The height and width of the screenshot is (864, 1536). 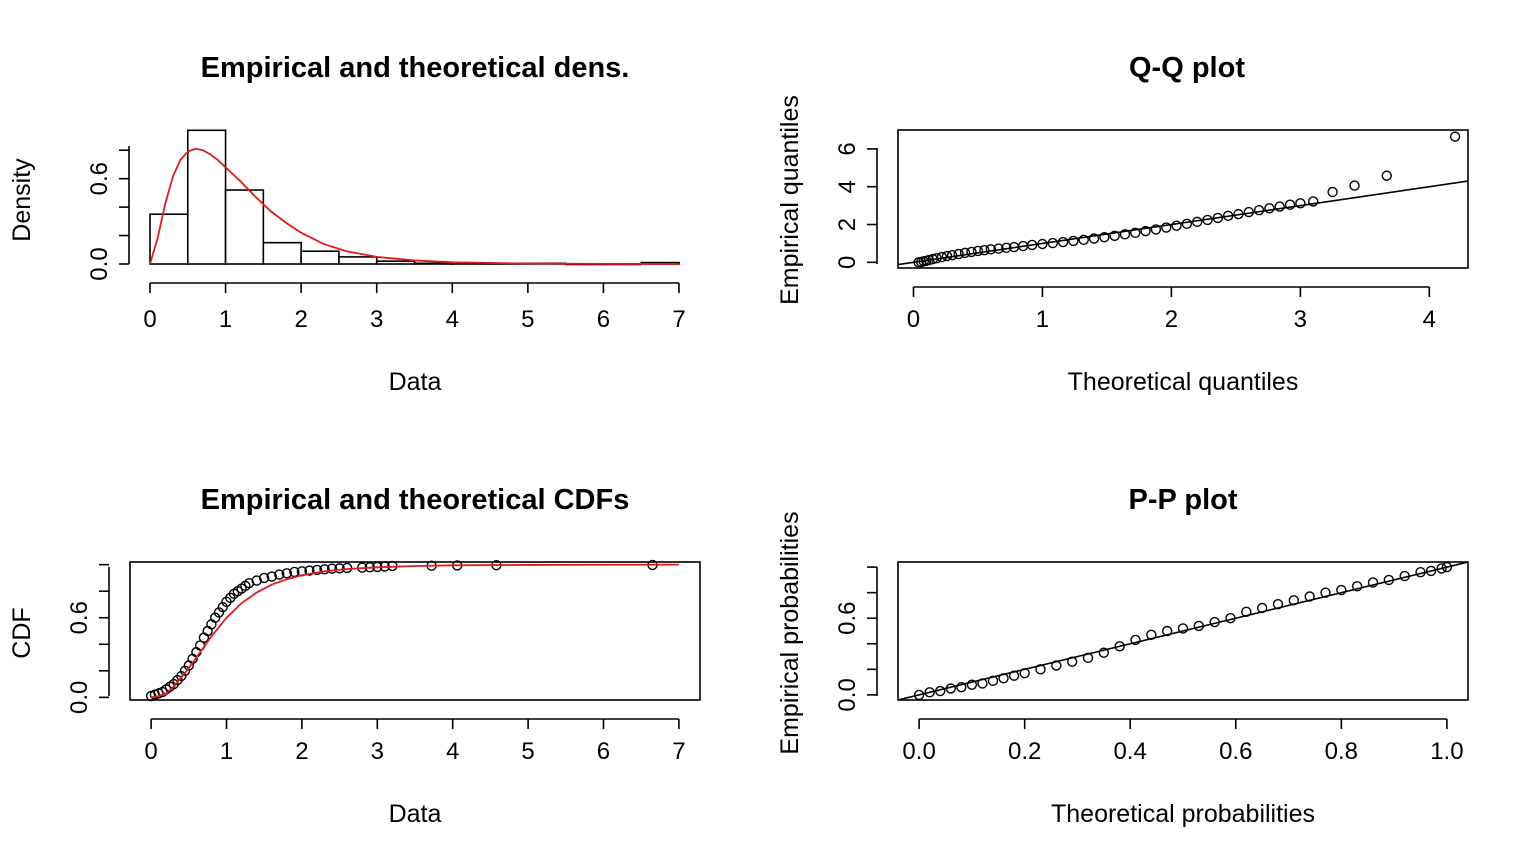 What do you see at coordinates (79, 617) in the screenshot?
I see `cdf-y-tick-label: 0.6` at bounding box center [79, 617].